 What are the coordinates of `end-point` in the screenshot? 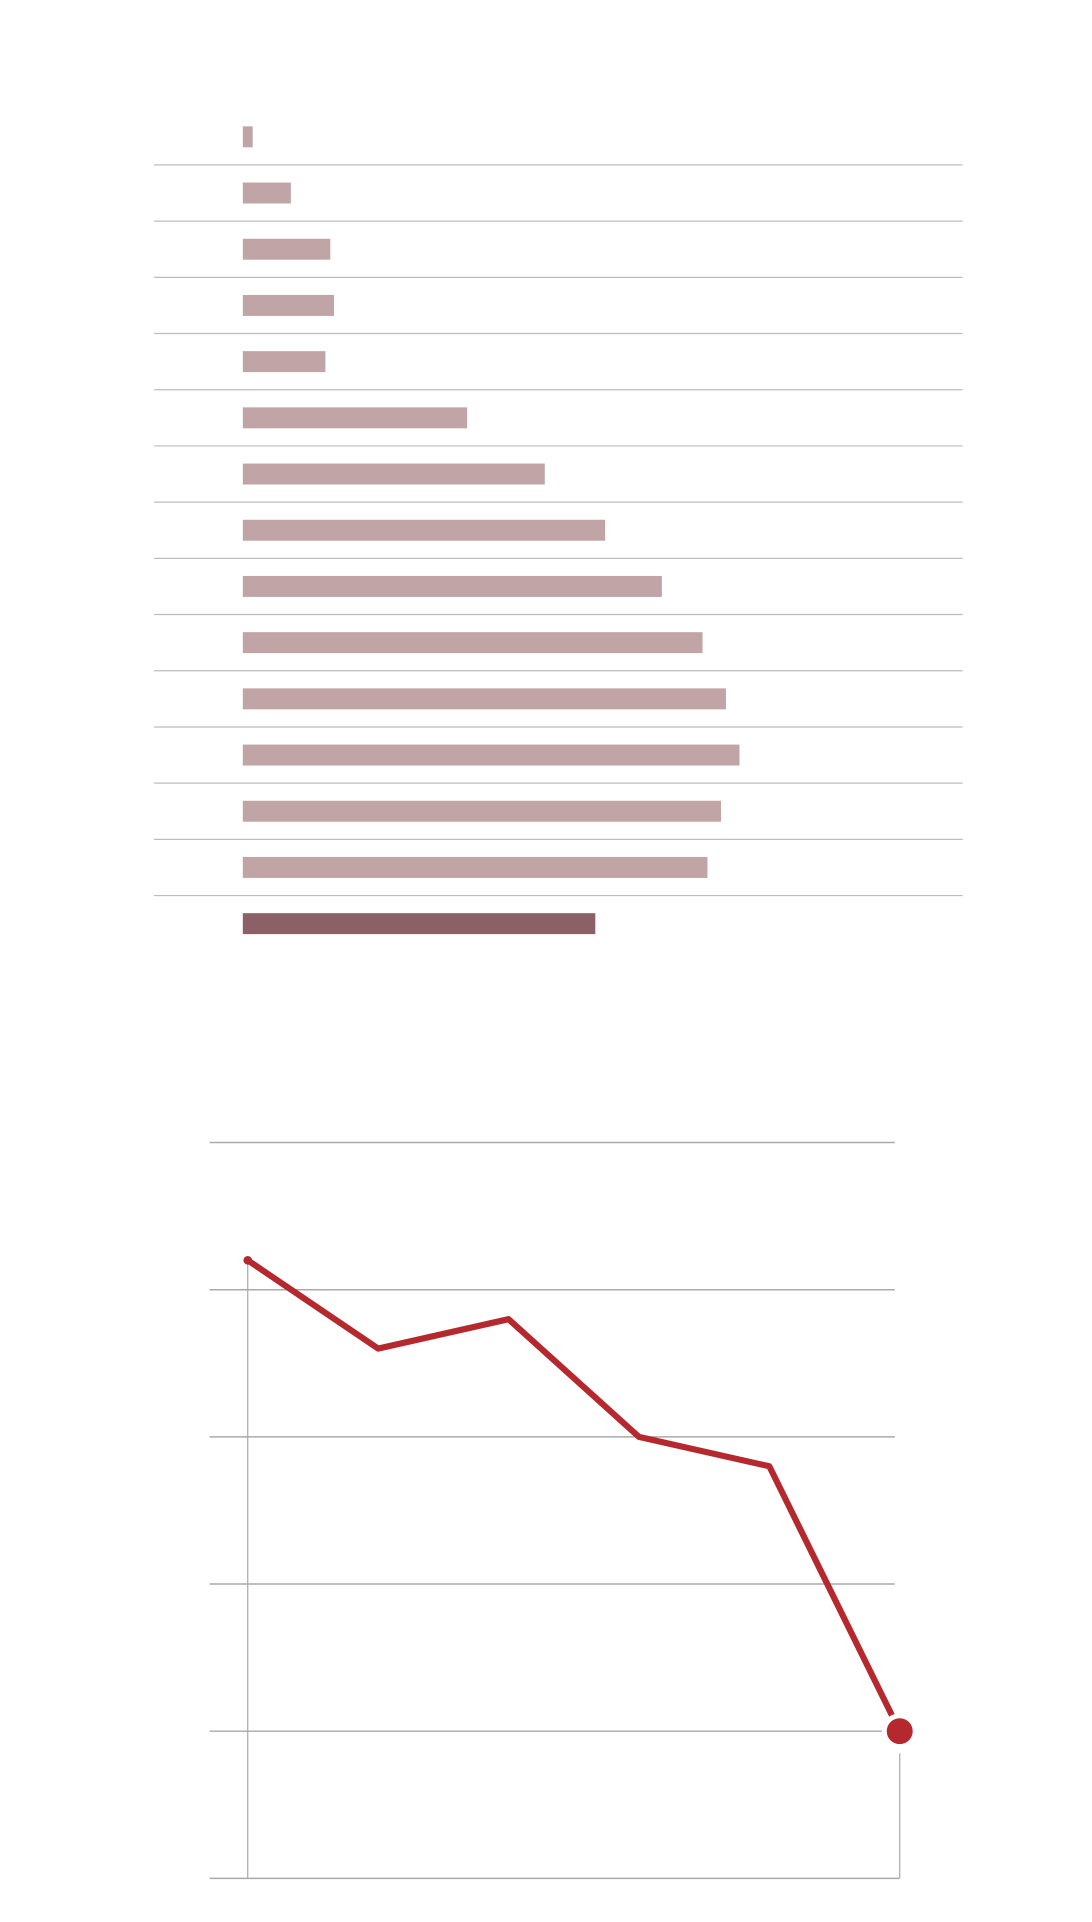 It's located at (899, 1731).